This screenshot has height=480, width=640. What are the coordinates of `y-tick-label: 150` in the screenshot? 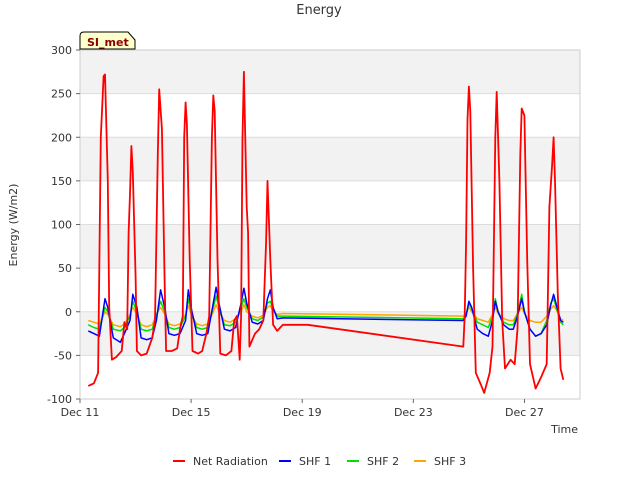 It's located at (61, 181).